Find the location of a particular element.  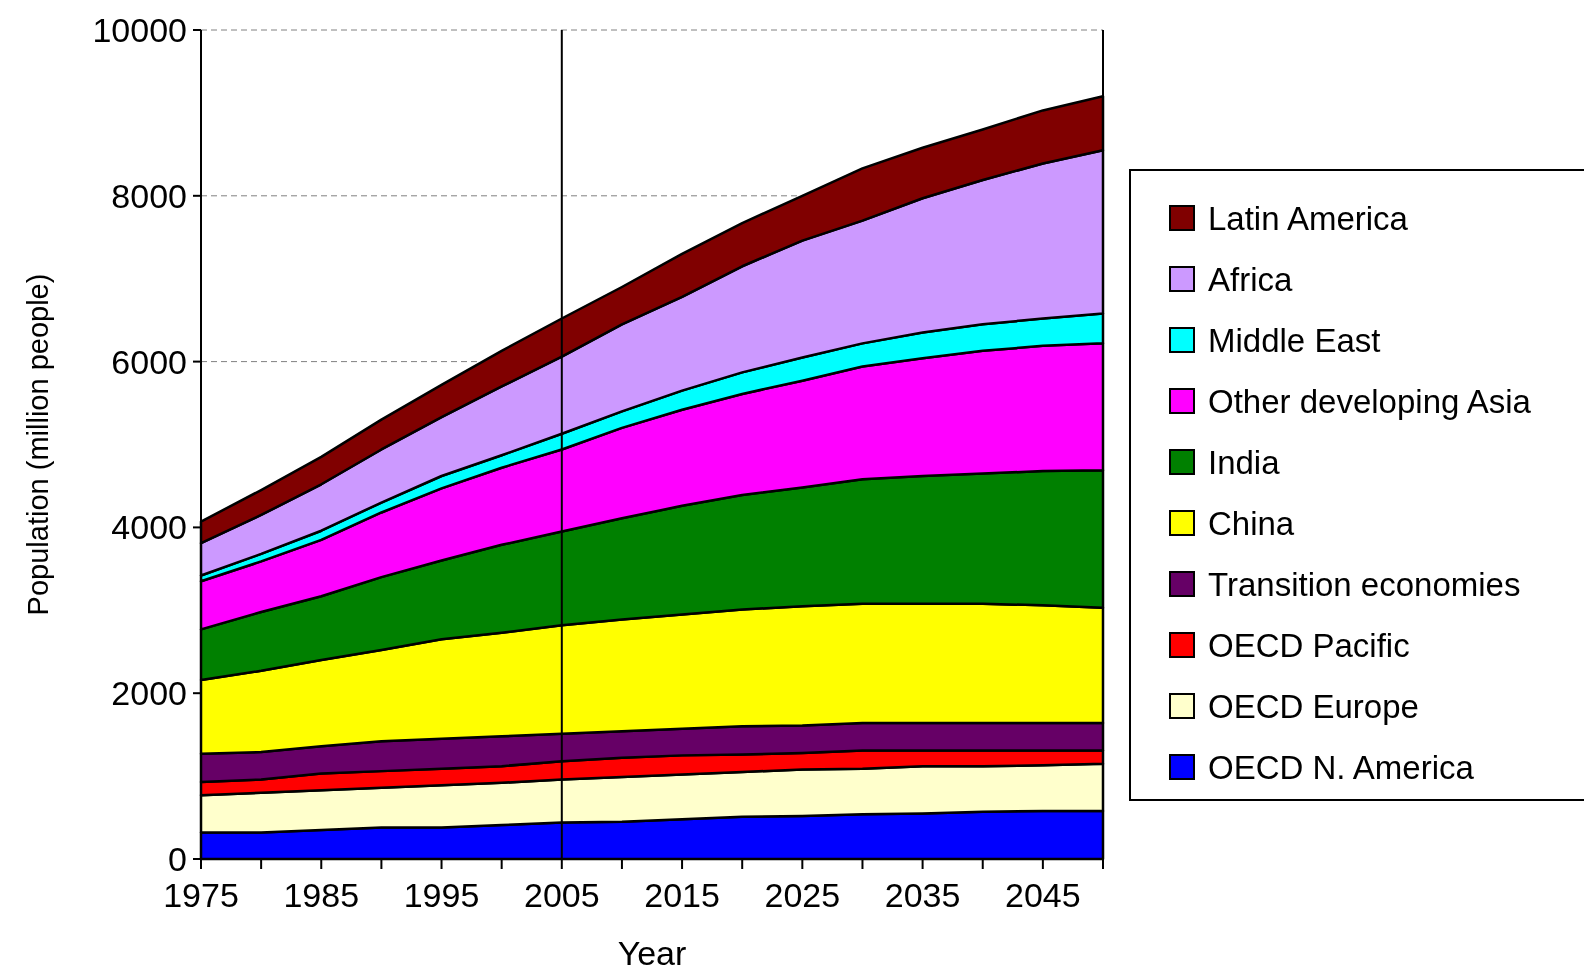

legend-label: OECD N. America is located at coordinates (1341, 767).